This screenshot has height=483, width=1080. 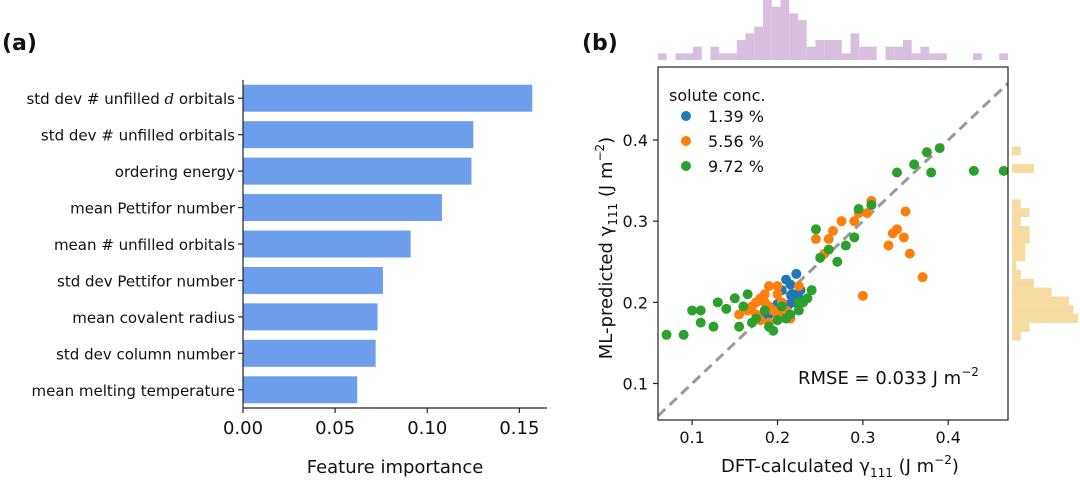 I want to click on scatter-x-tick-label: 0.3, so click(x=862, y=437).